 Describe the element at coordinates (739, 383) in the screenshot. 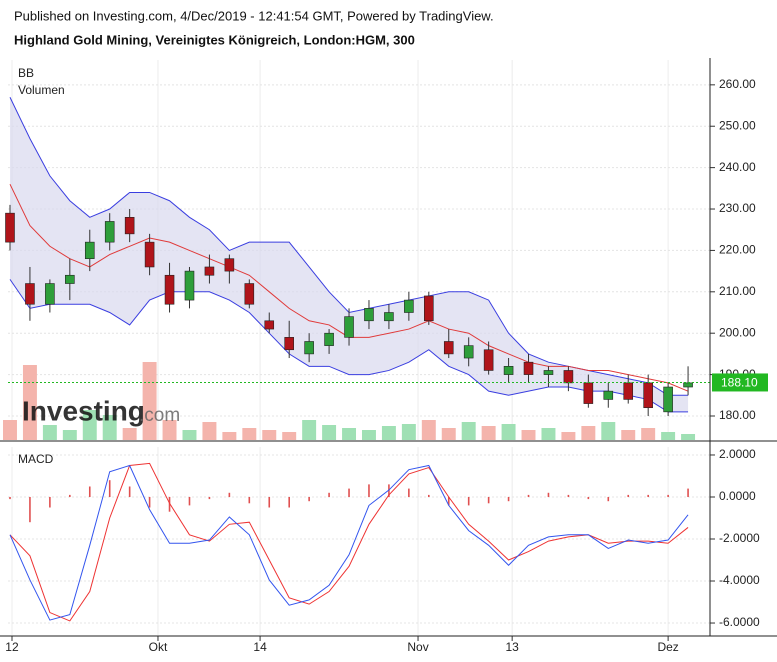

I see `last-price-label: 188.10` at that location.